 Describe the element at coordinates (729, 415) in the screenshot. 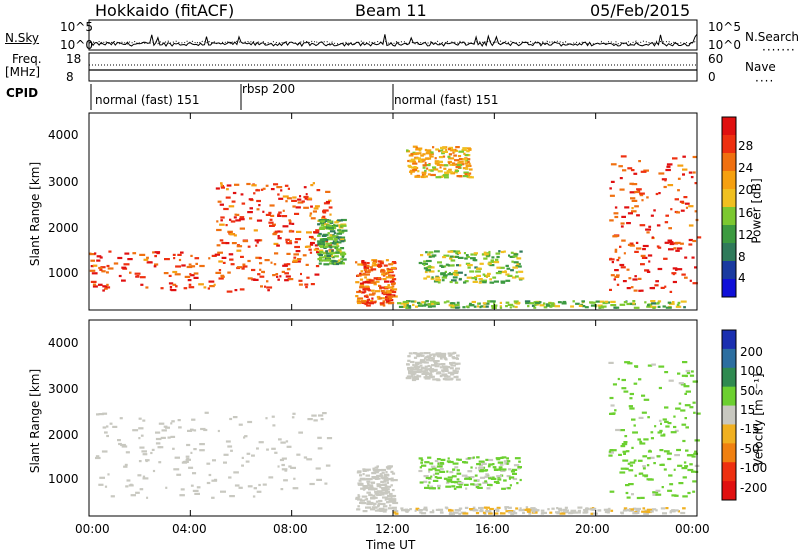

I see `velocity-colorbar` at that location.